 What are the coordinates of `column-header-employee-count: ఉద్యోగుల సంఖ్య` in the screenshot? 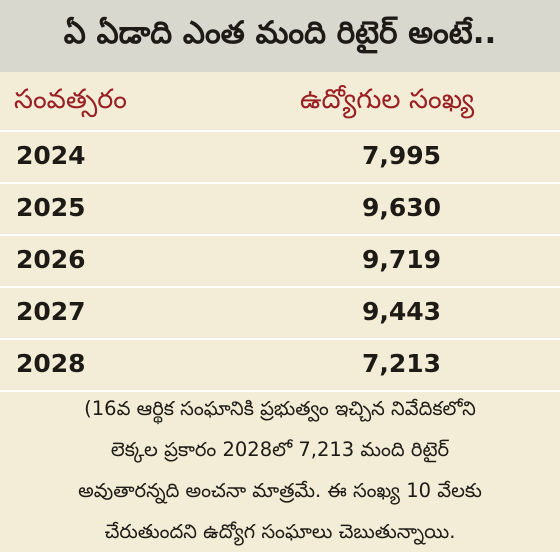 It's located at (387, 99).